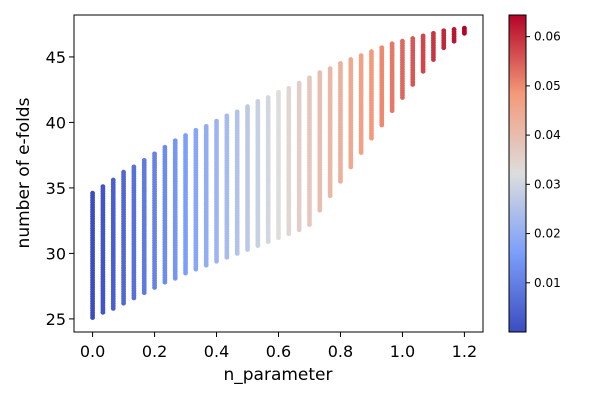  Describe the element at coordinates (547, 86) in the screenshot. I see `colorbar-tick-label: 0.05` at that location.